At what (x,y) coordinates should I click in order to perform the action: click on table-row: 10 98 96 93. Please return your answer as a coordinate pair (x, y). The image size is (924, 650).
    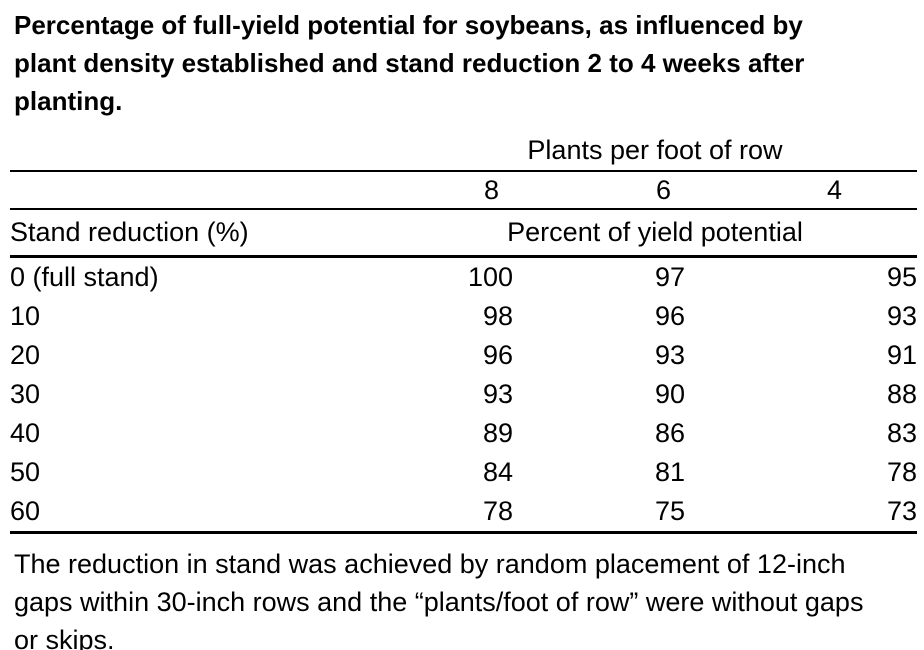
    Looking at the image, I should click on (463, 316).